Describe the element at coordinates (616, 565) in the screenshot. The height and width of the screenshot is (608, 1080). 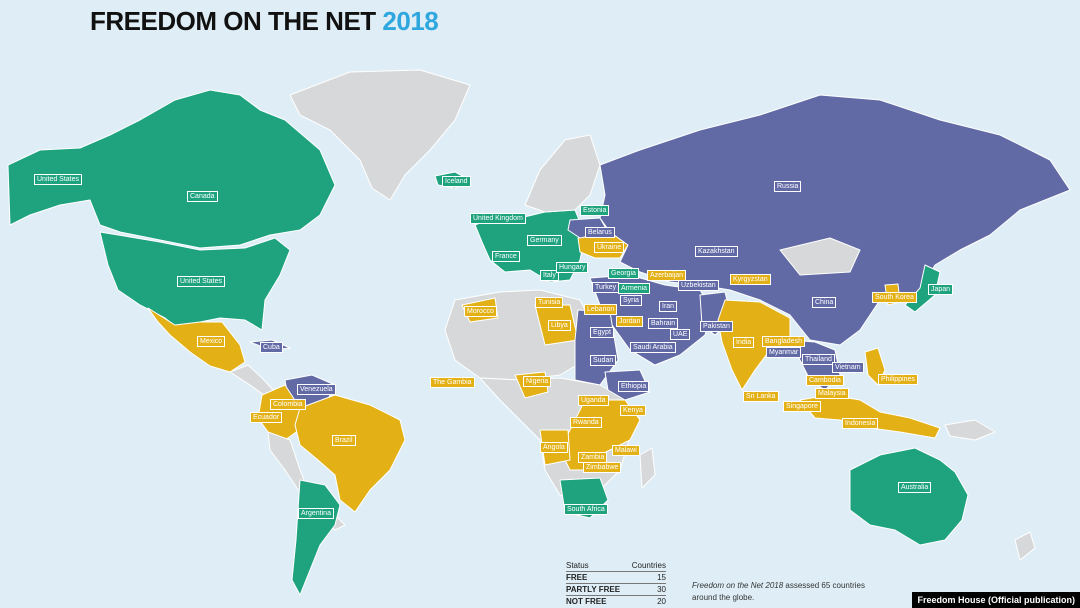
I see `legend-header-row: Status Countries` at that location.